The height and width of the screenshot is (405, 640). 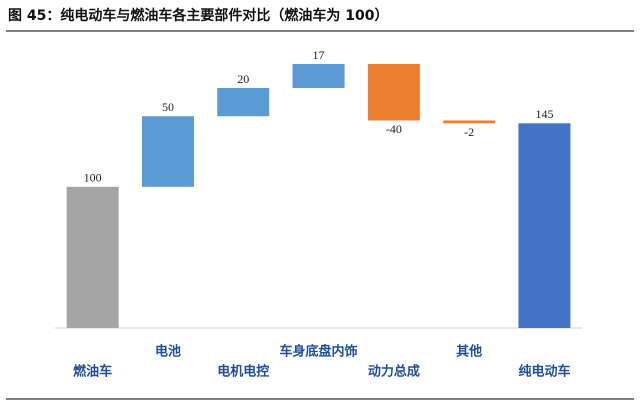 What do you see at coordinates (243, 79) in the screenshot?
I see `value-label: 20` at bounding box center [243, 79].